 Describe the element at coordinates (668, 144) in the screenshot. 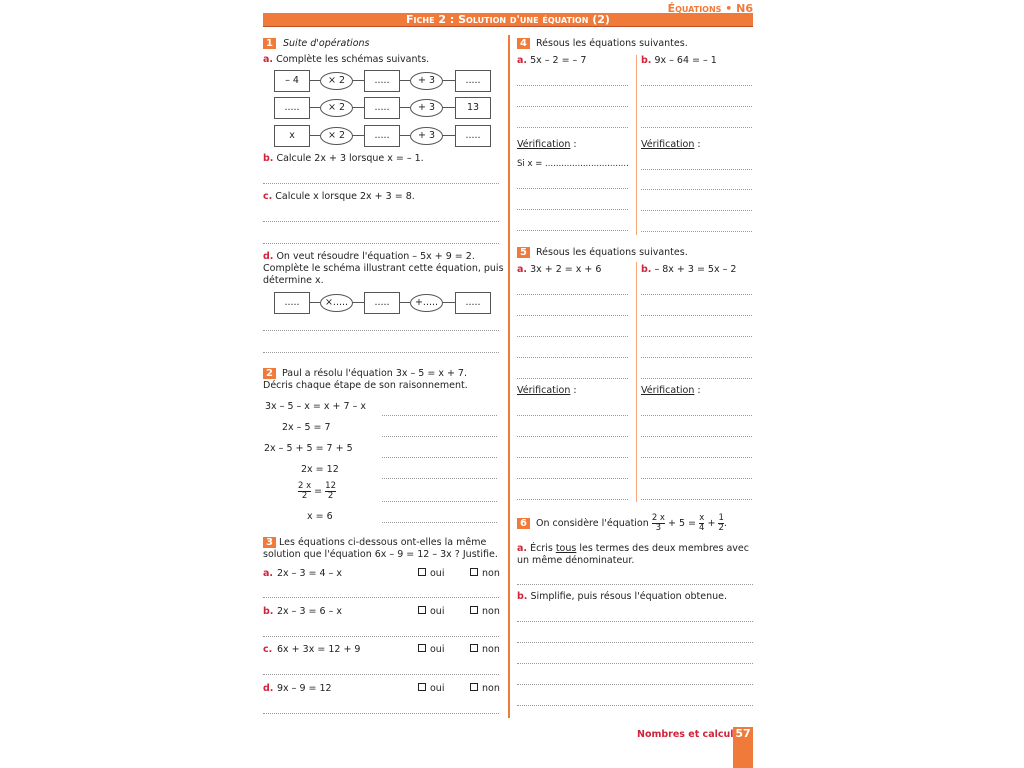

I see `text: Vérification` at that location.